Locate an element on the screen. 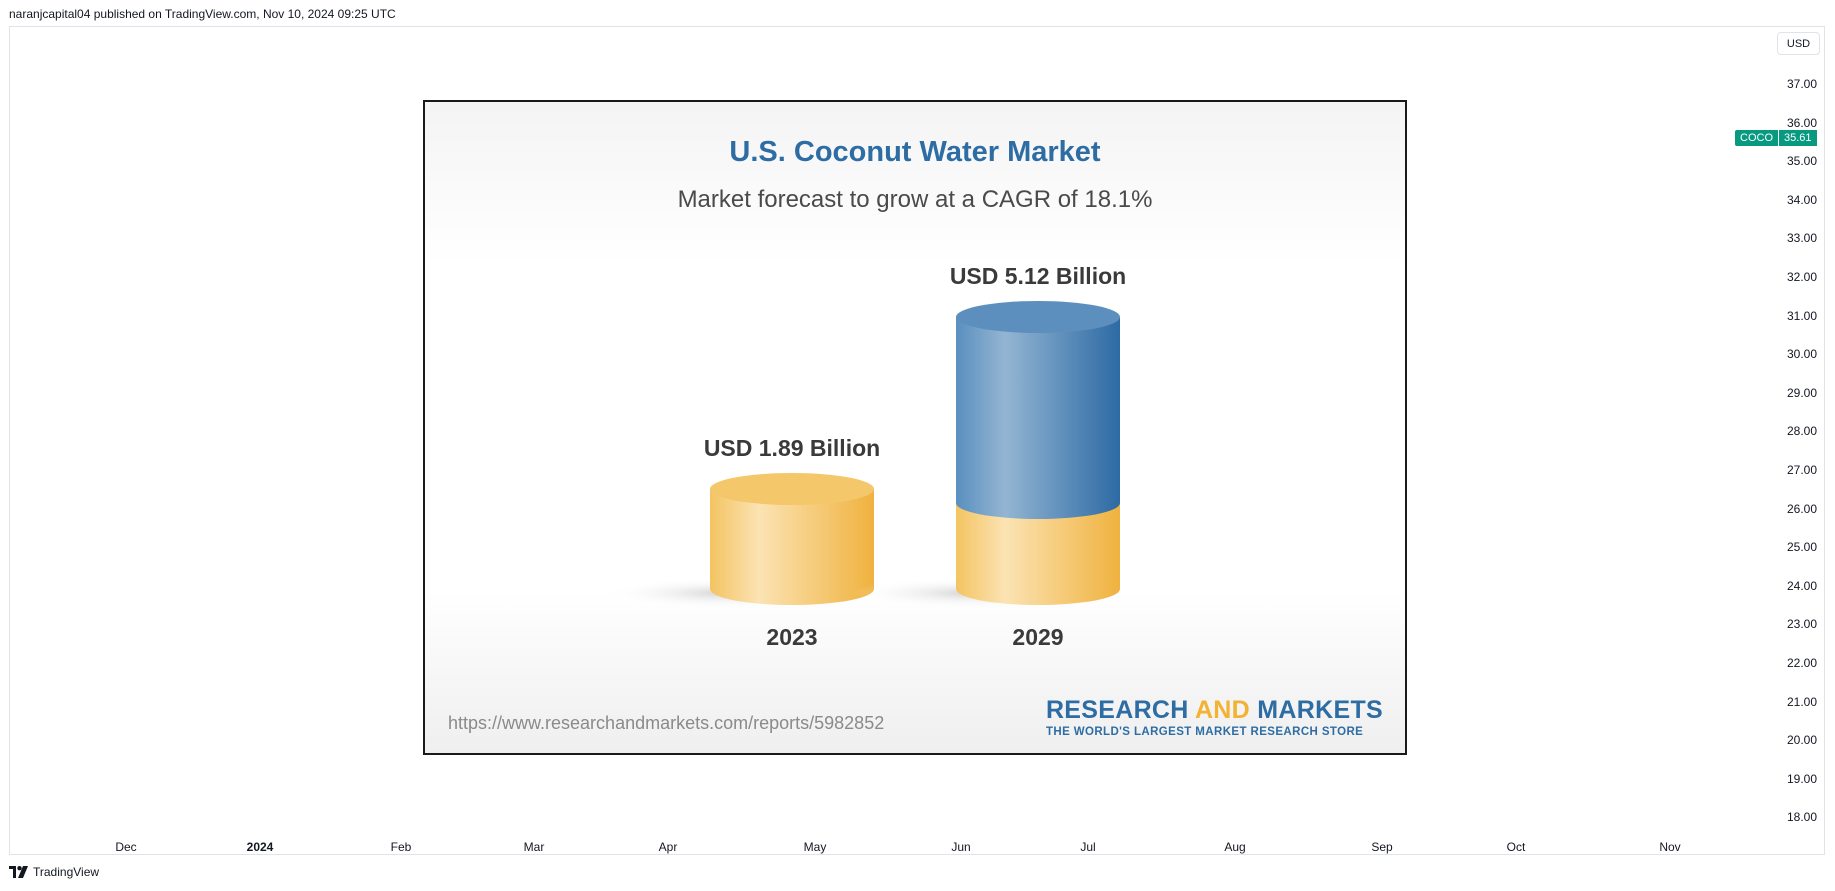 The image size is (1835, 891). price-tick-label: 26.00 is located at coordinates (1801, 508).